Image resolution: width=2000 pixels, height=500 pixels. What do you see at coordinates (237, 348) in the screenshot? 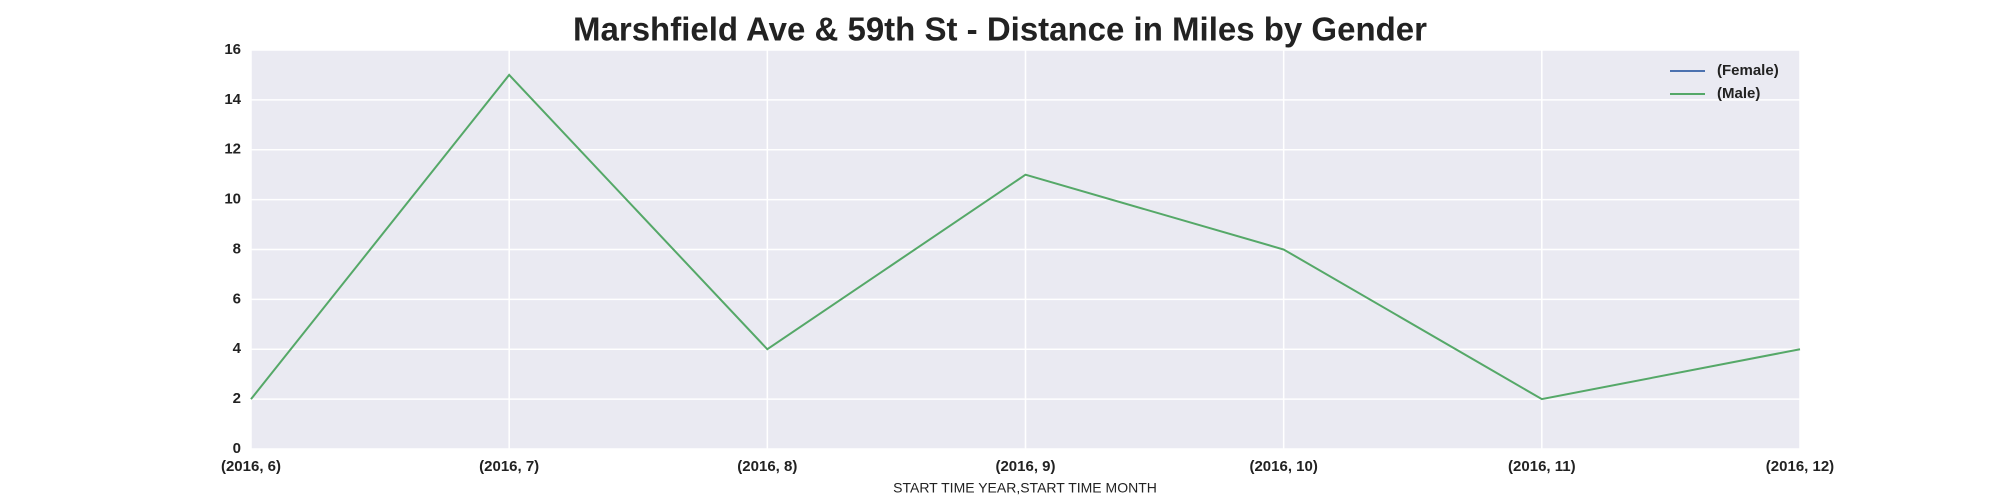
I see `y-tick-label: 4` at bounding box center [237, 348].